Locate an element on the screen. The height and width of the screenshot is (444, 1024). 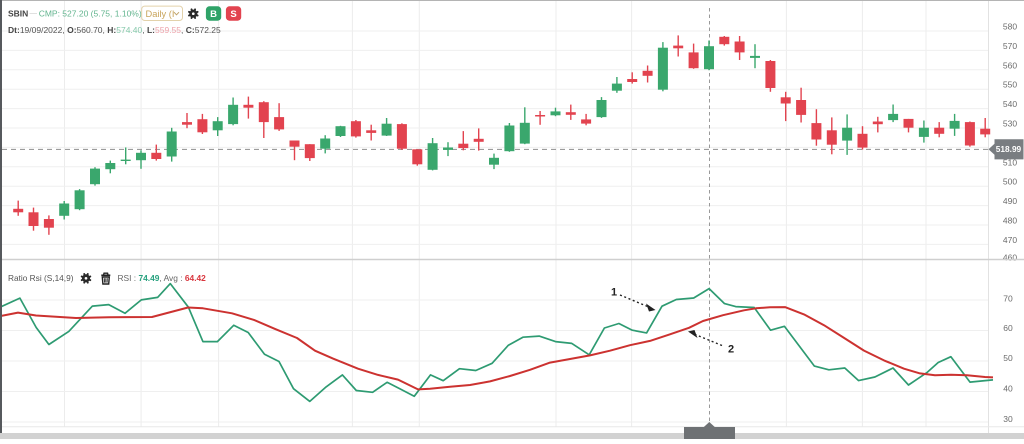
svg-text: 510 is located at coordinates (1010, 162).